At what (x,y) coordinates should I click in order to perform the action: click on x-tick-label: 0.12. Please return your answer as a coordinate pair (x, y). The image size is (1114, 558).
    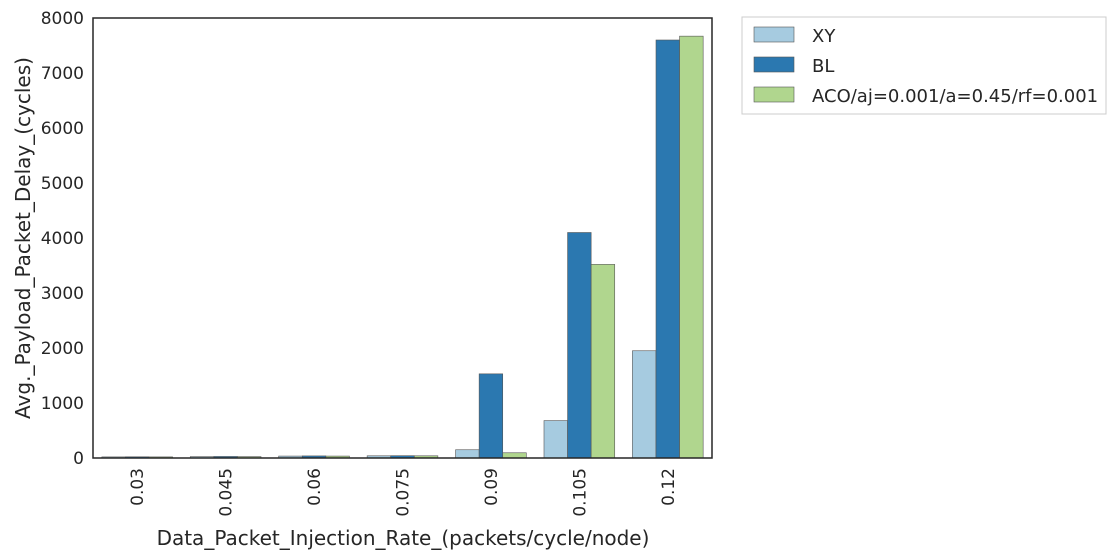
    Looking at the image, I should click on (669, 487).